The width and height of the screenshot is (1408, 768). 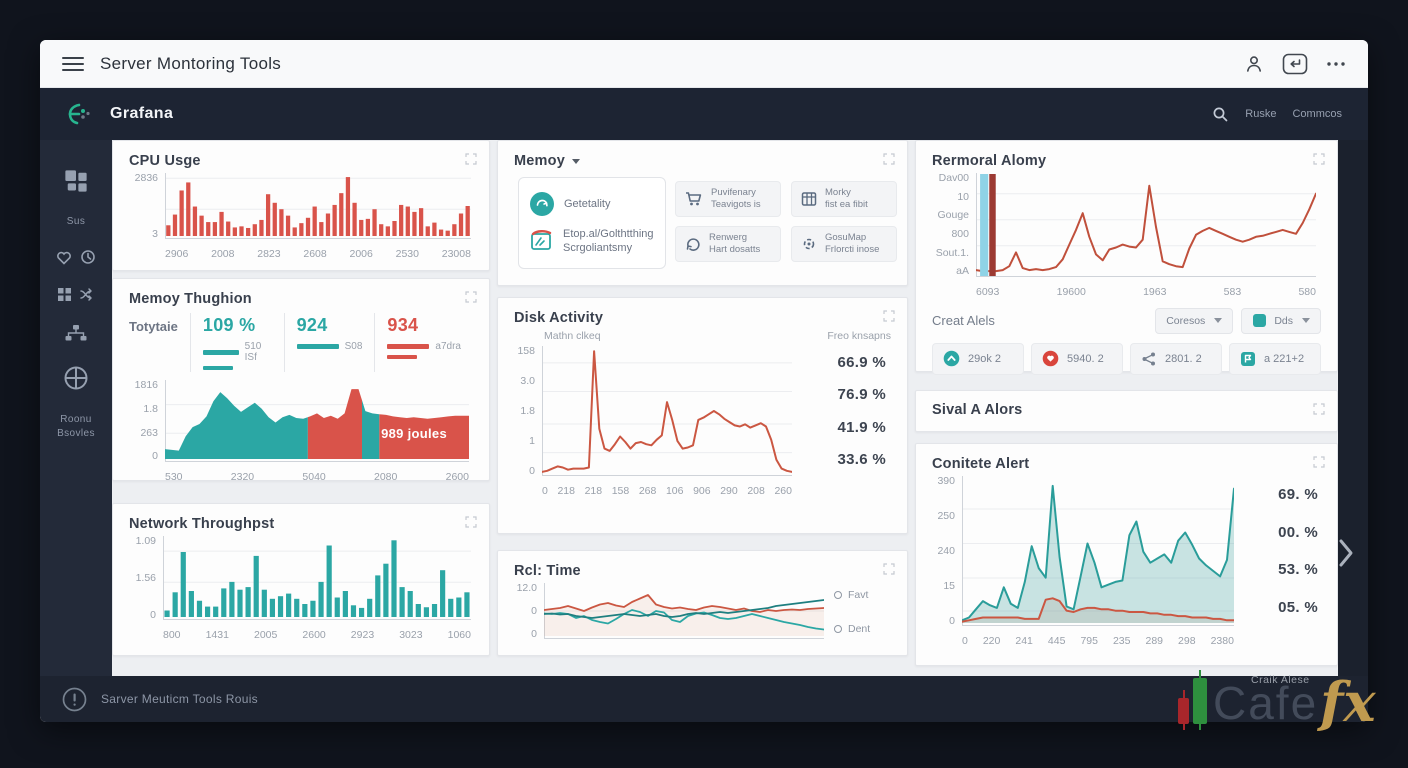 I want to click on y-axis-labels: 1.09 1.56 0, so click(x=145, y=578).